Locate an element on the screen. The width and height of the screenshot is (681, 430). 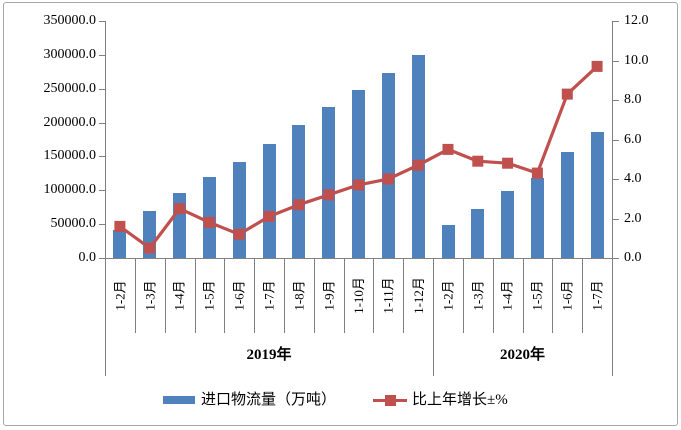
category-label: 1-7月 is located at coordinates (269, 295).